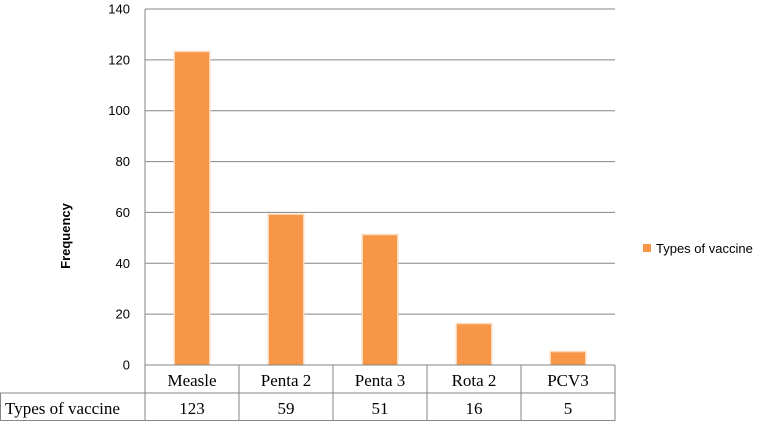 The height and width of the screenshot is (421, 767). What do you see at coordinates (119, 110) in the screenshot?
I see `y-tick-label: 100` at bounding box center [119, 110].